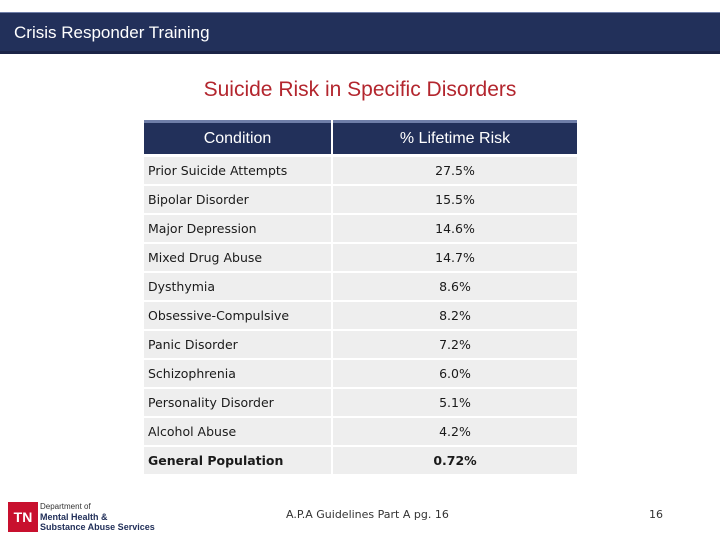 The height and width of the screenshot is (540, 720). I want to click on logo-line-2: Mental Health &, so click(74, 517).